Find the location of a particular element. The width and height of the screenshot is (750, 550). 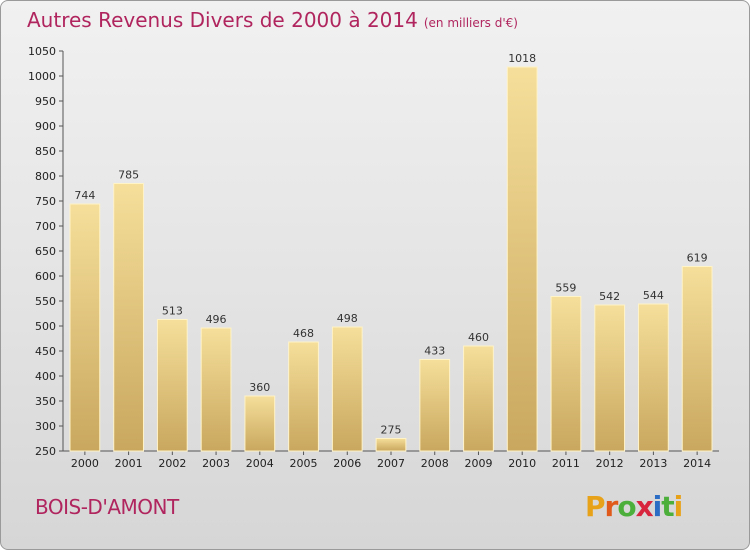

y-tick-label: 650 is located at coordinates (45, 251).